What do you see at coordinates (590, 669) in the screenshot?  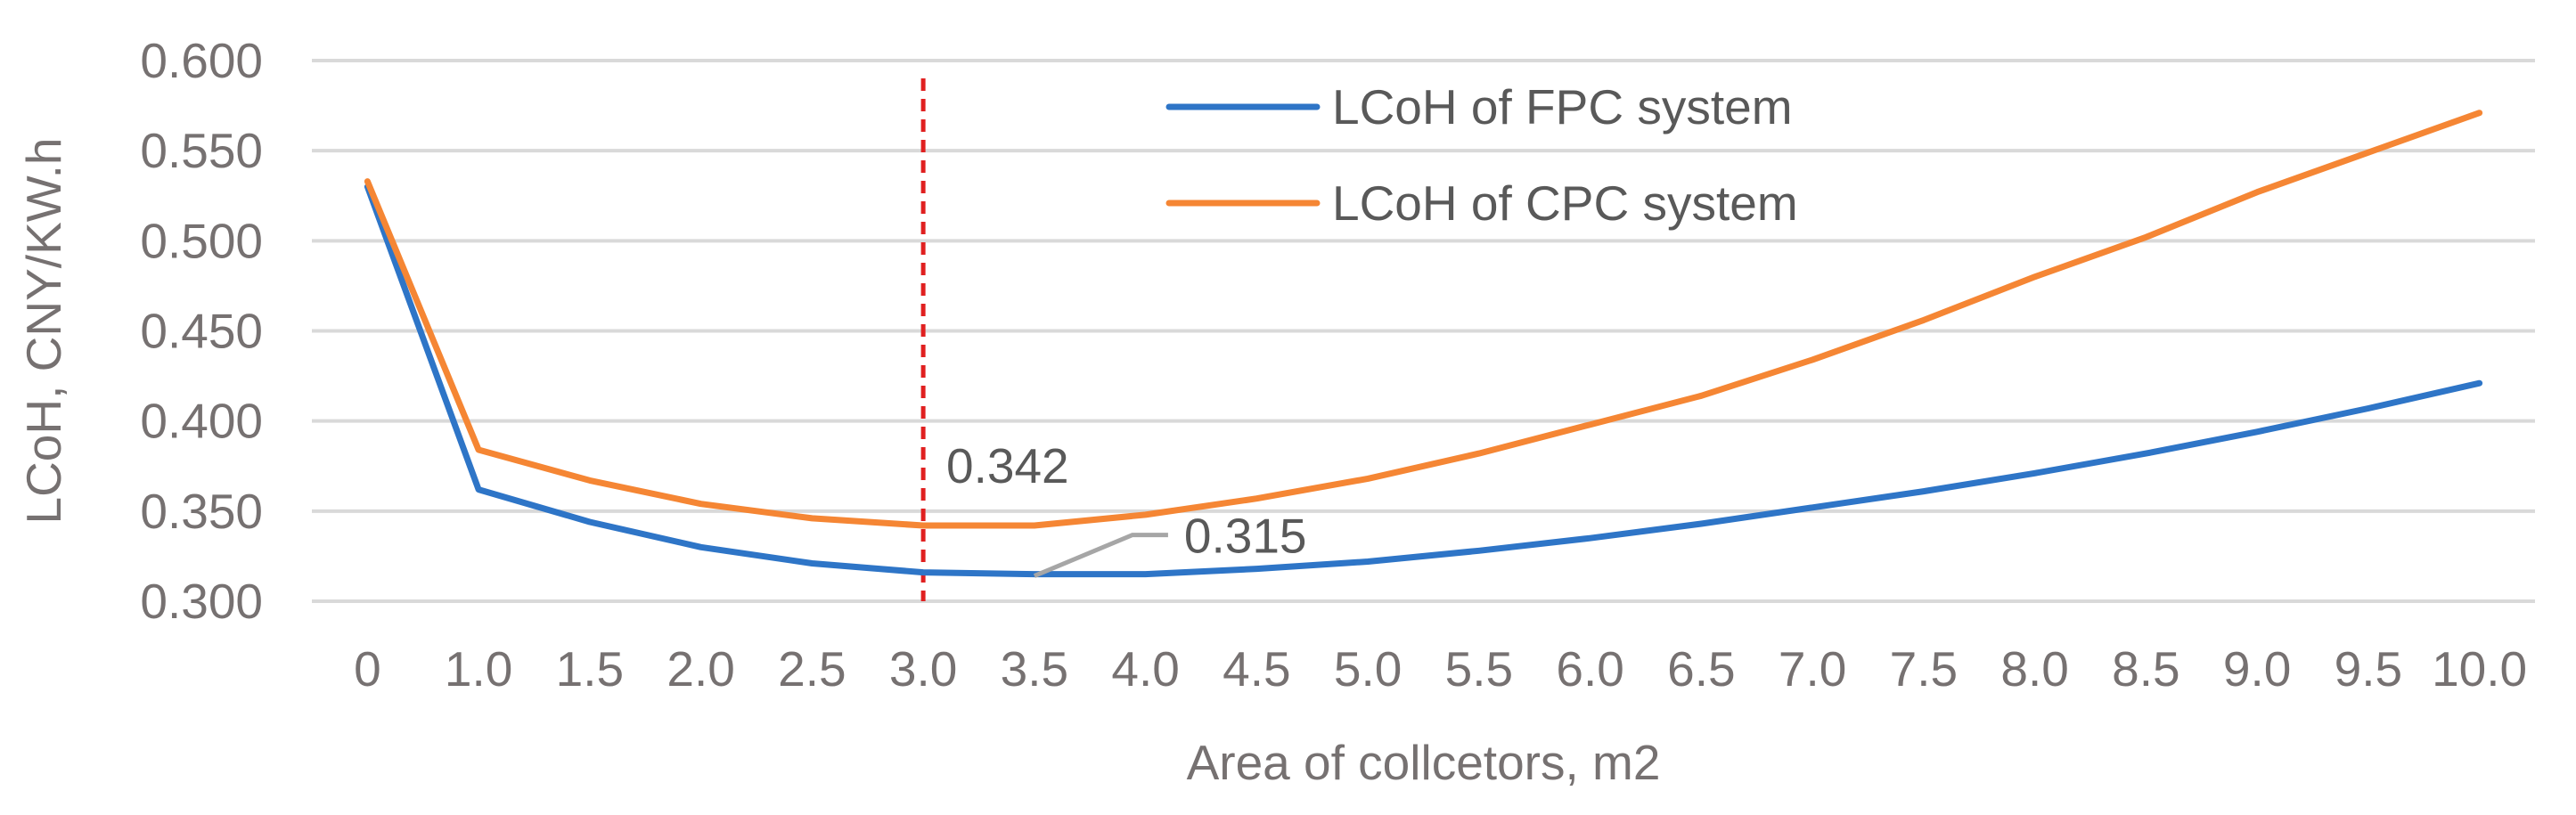 I see `x-tick-label: 1.5` at bounding box center [590, 669].